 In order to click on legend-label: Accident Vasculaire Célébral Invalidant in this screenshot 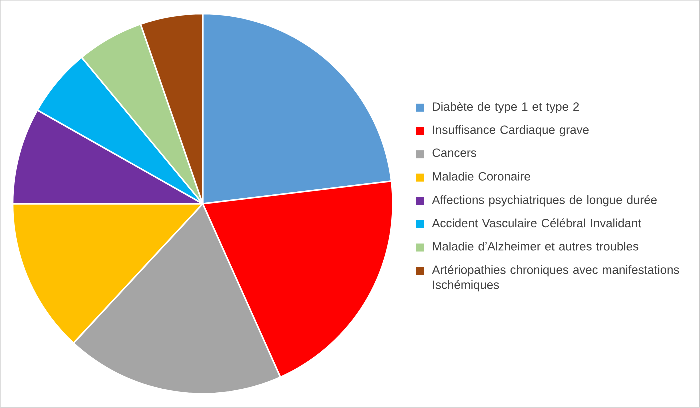, I will do `click(537, 223)`.